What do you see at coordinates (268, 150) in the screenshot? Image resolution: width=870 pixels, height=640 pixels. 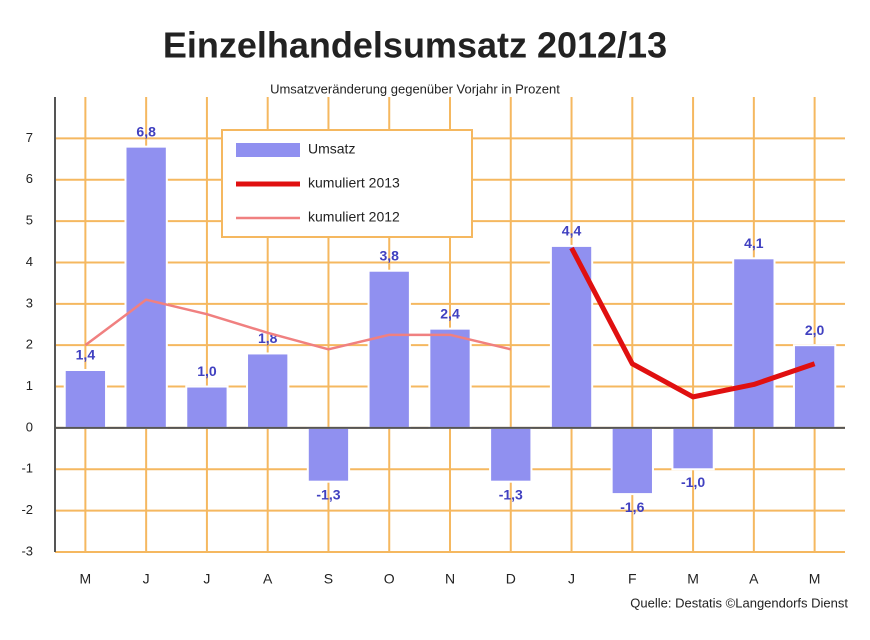 I see `legend-swatch` at bounding box center [268, 150].